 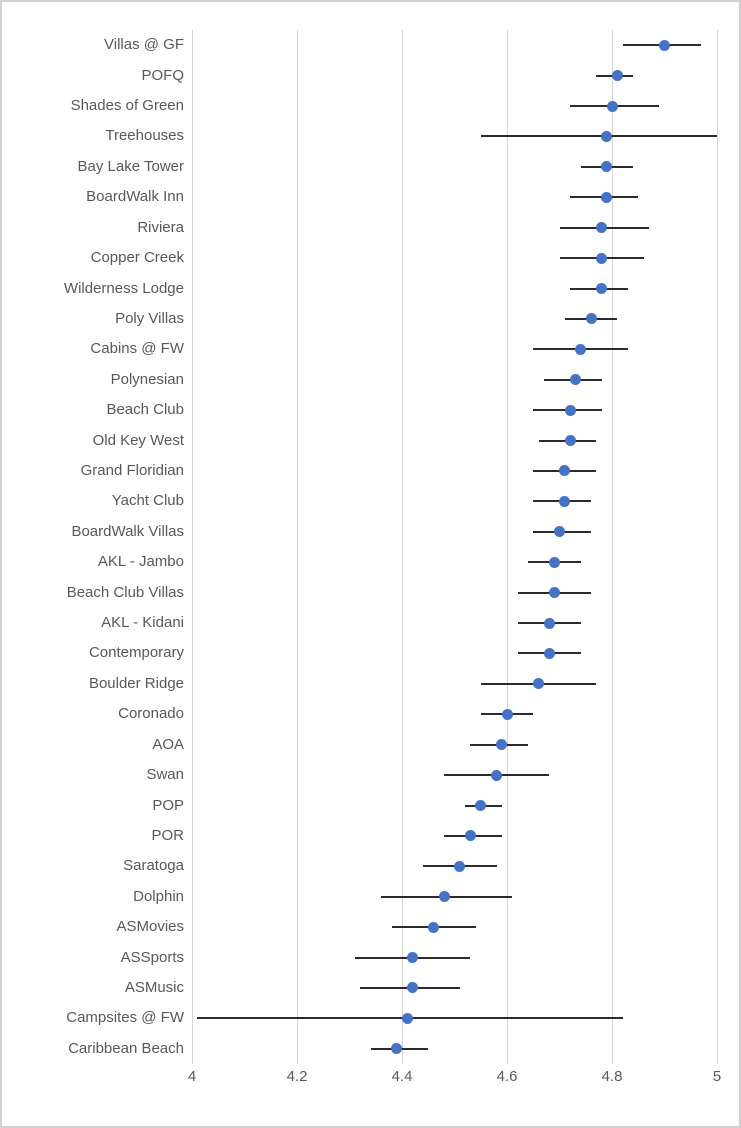 I want to click on category-label: AKL - Jambo, so click(x=140, y=562).